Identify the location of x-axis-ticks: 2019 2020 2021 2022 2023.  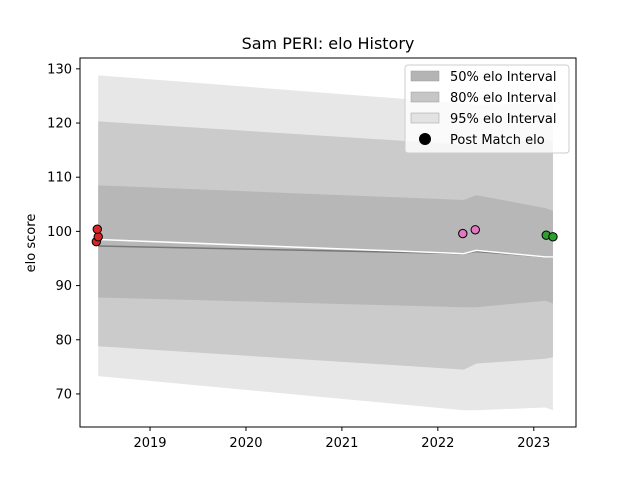
(341, 439).